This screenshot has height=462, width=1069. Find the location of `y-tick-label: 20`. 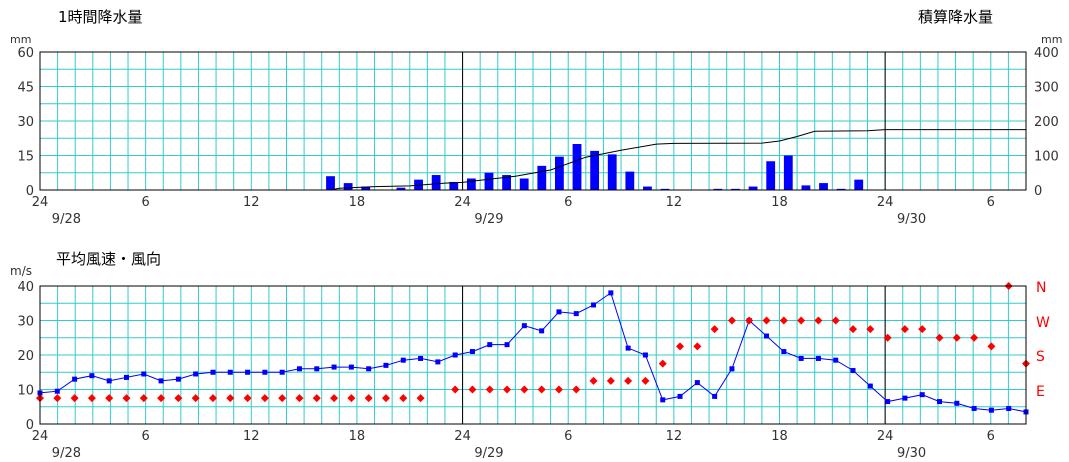

y-tick-label: 20 is located at coordinates (25, 356).